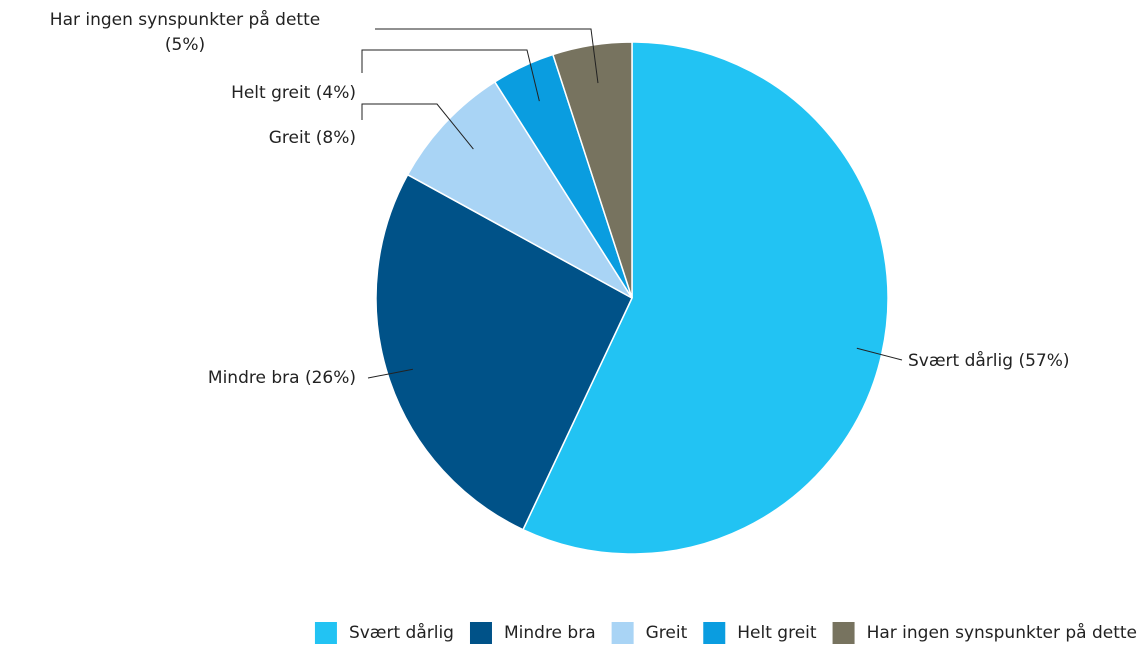  Describe the element at coordinates (185, 45) in the screenshot. I see `data-label-line: (5%)` at that location.